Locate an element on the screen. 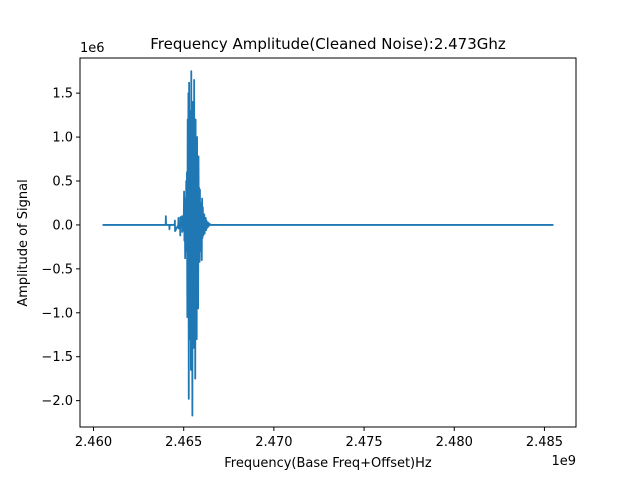 Image resolution: width=640 pixels, height=480 pixels. x-axis: 2.460 2.465 2.470 2.475 2.480 2.485 is located at coordinates (319, 438).